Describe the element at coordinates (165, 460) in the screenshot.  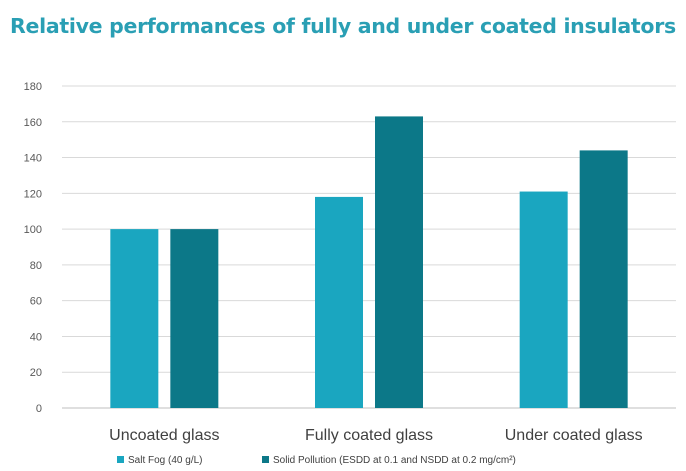
I see `legend-label: Salt Fog (40 g/L)` at that location.